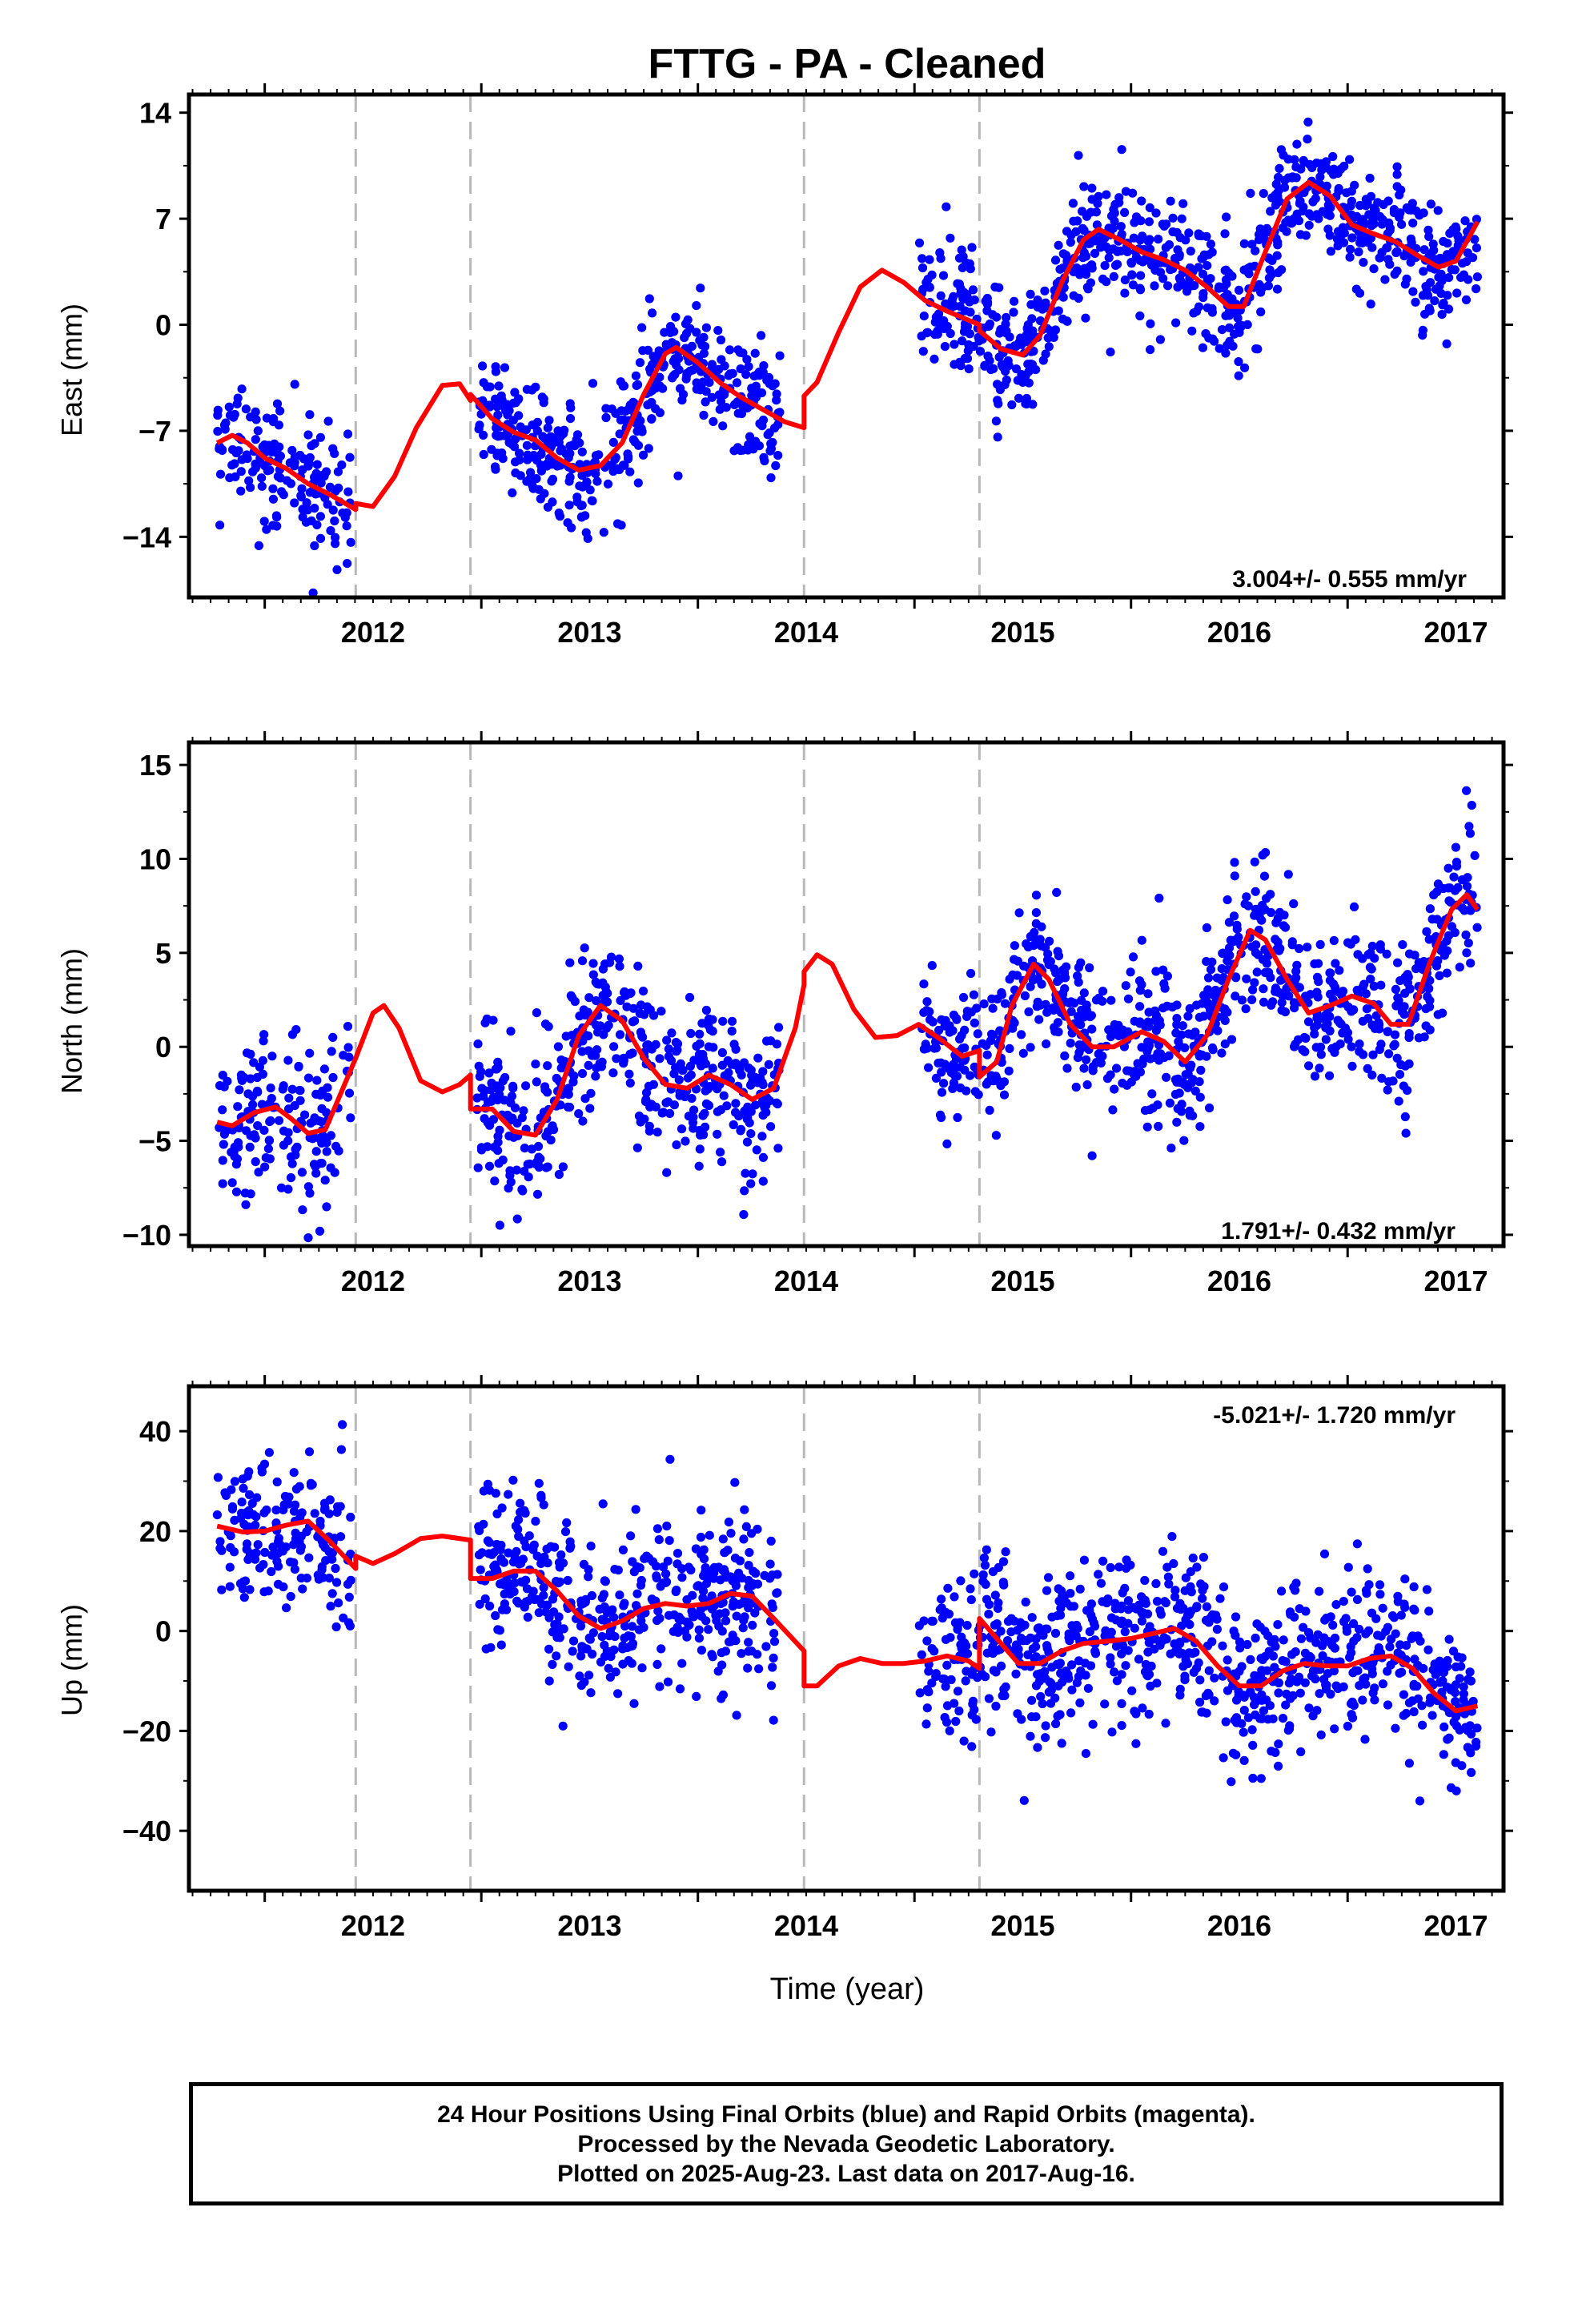 This screenshot has height=2324, width=1582. I want to click on north-ytick-label: 10, so click(155, 859).